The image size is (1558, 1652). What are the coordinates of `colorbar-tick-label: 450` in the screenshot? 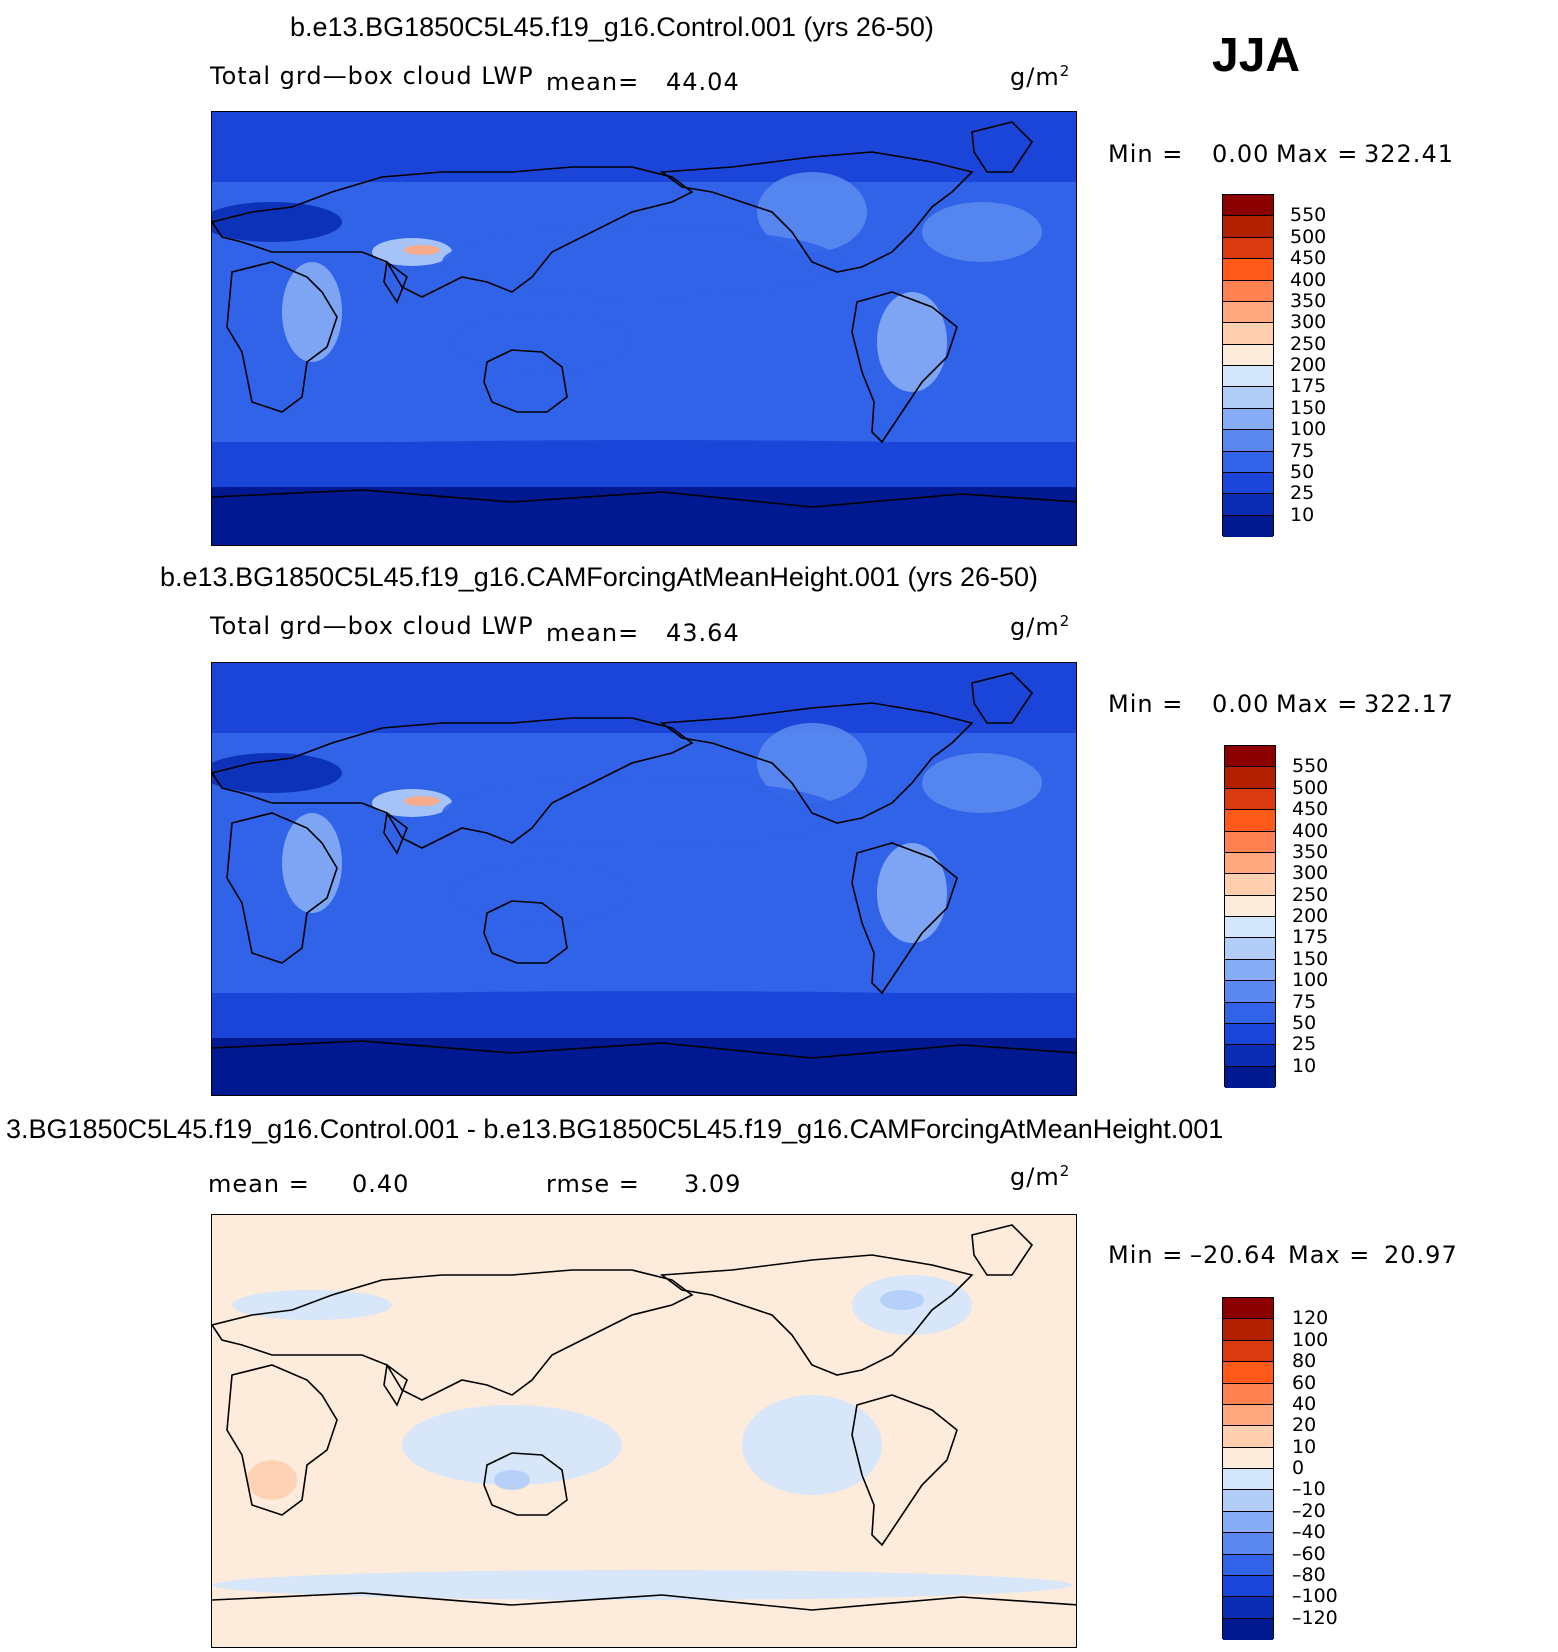 It's located at (1310, 809).